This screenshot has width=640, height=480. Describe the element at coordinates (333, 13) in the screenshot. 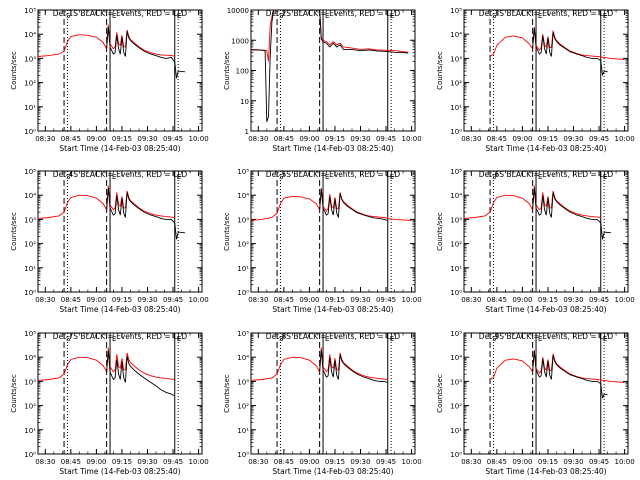

I see `panel-title: Det 2S BLACK = Events, RED = LLD` at that location.